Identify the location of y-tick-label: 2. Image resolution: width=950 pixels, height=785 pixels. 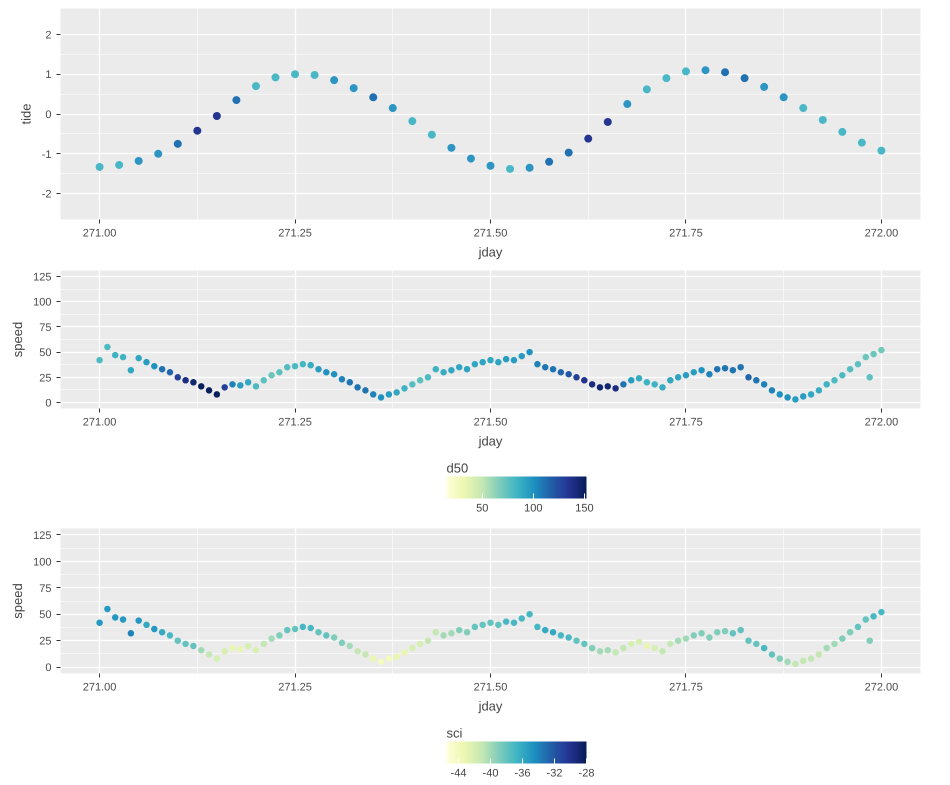
(48, 35).